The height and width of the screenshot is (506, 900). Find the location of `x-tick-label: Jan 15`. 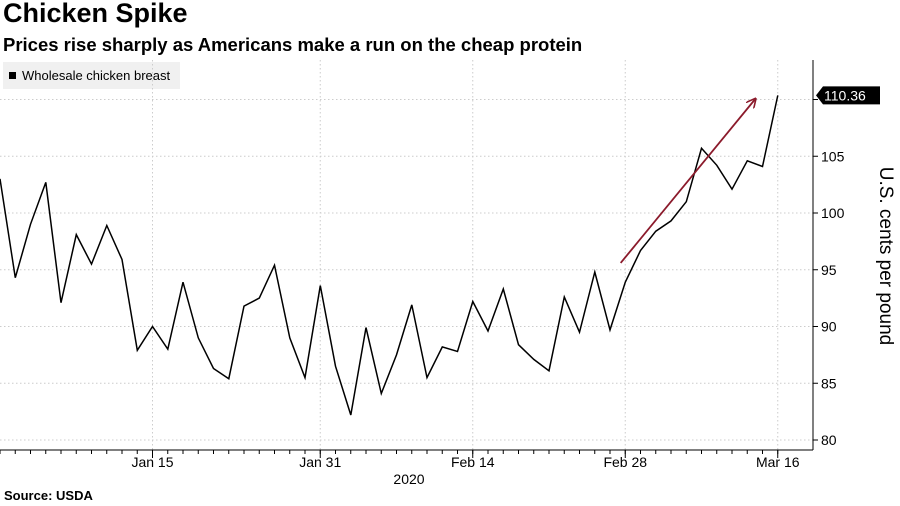

x-tick-label: Jan 15 is located at coordinates (152, 462).